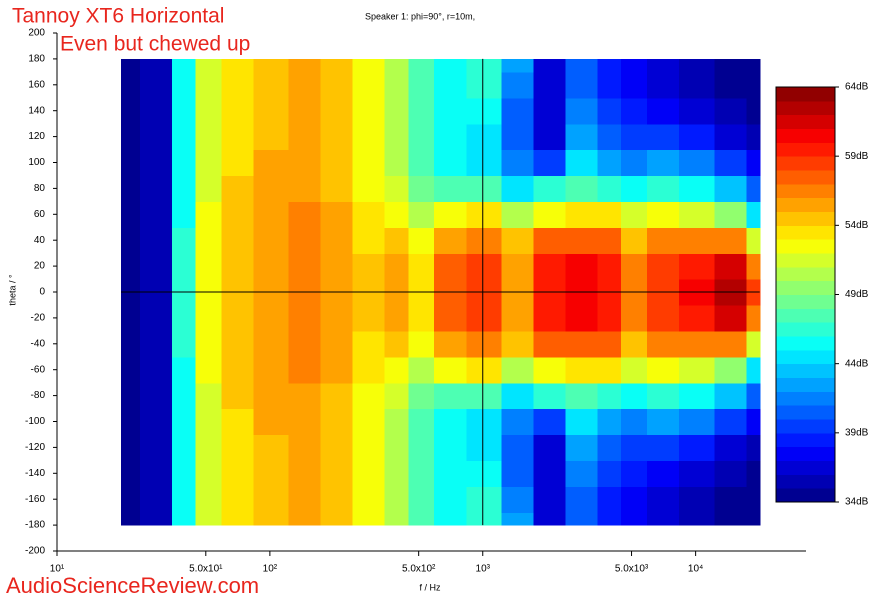 This screenshot has height=602, width=887. Describe the element at coordinates (430, 587) in the screenshot. I see `x-axis-label: f / Hz` at that location.